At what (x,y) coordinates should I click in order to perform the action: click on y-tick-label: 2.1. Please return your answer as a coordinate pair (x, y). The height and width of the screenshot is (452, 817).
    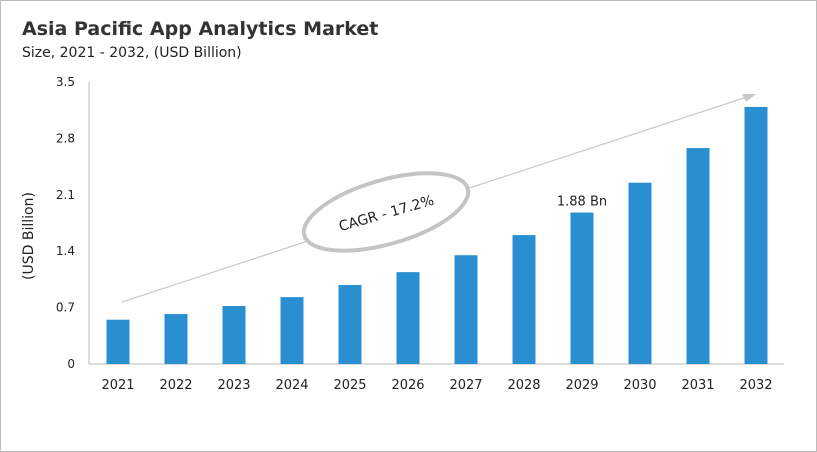
    Looking at the image, I should click on (65, 195).